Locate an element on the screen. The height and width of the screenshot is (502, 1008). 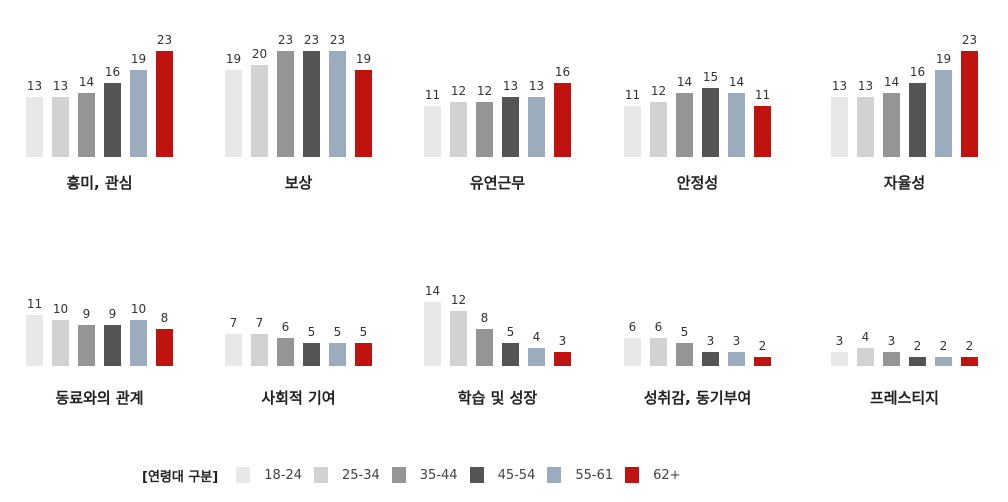
data-label: 10 is located at coordinates (138, 309).